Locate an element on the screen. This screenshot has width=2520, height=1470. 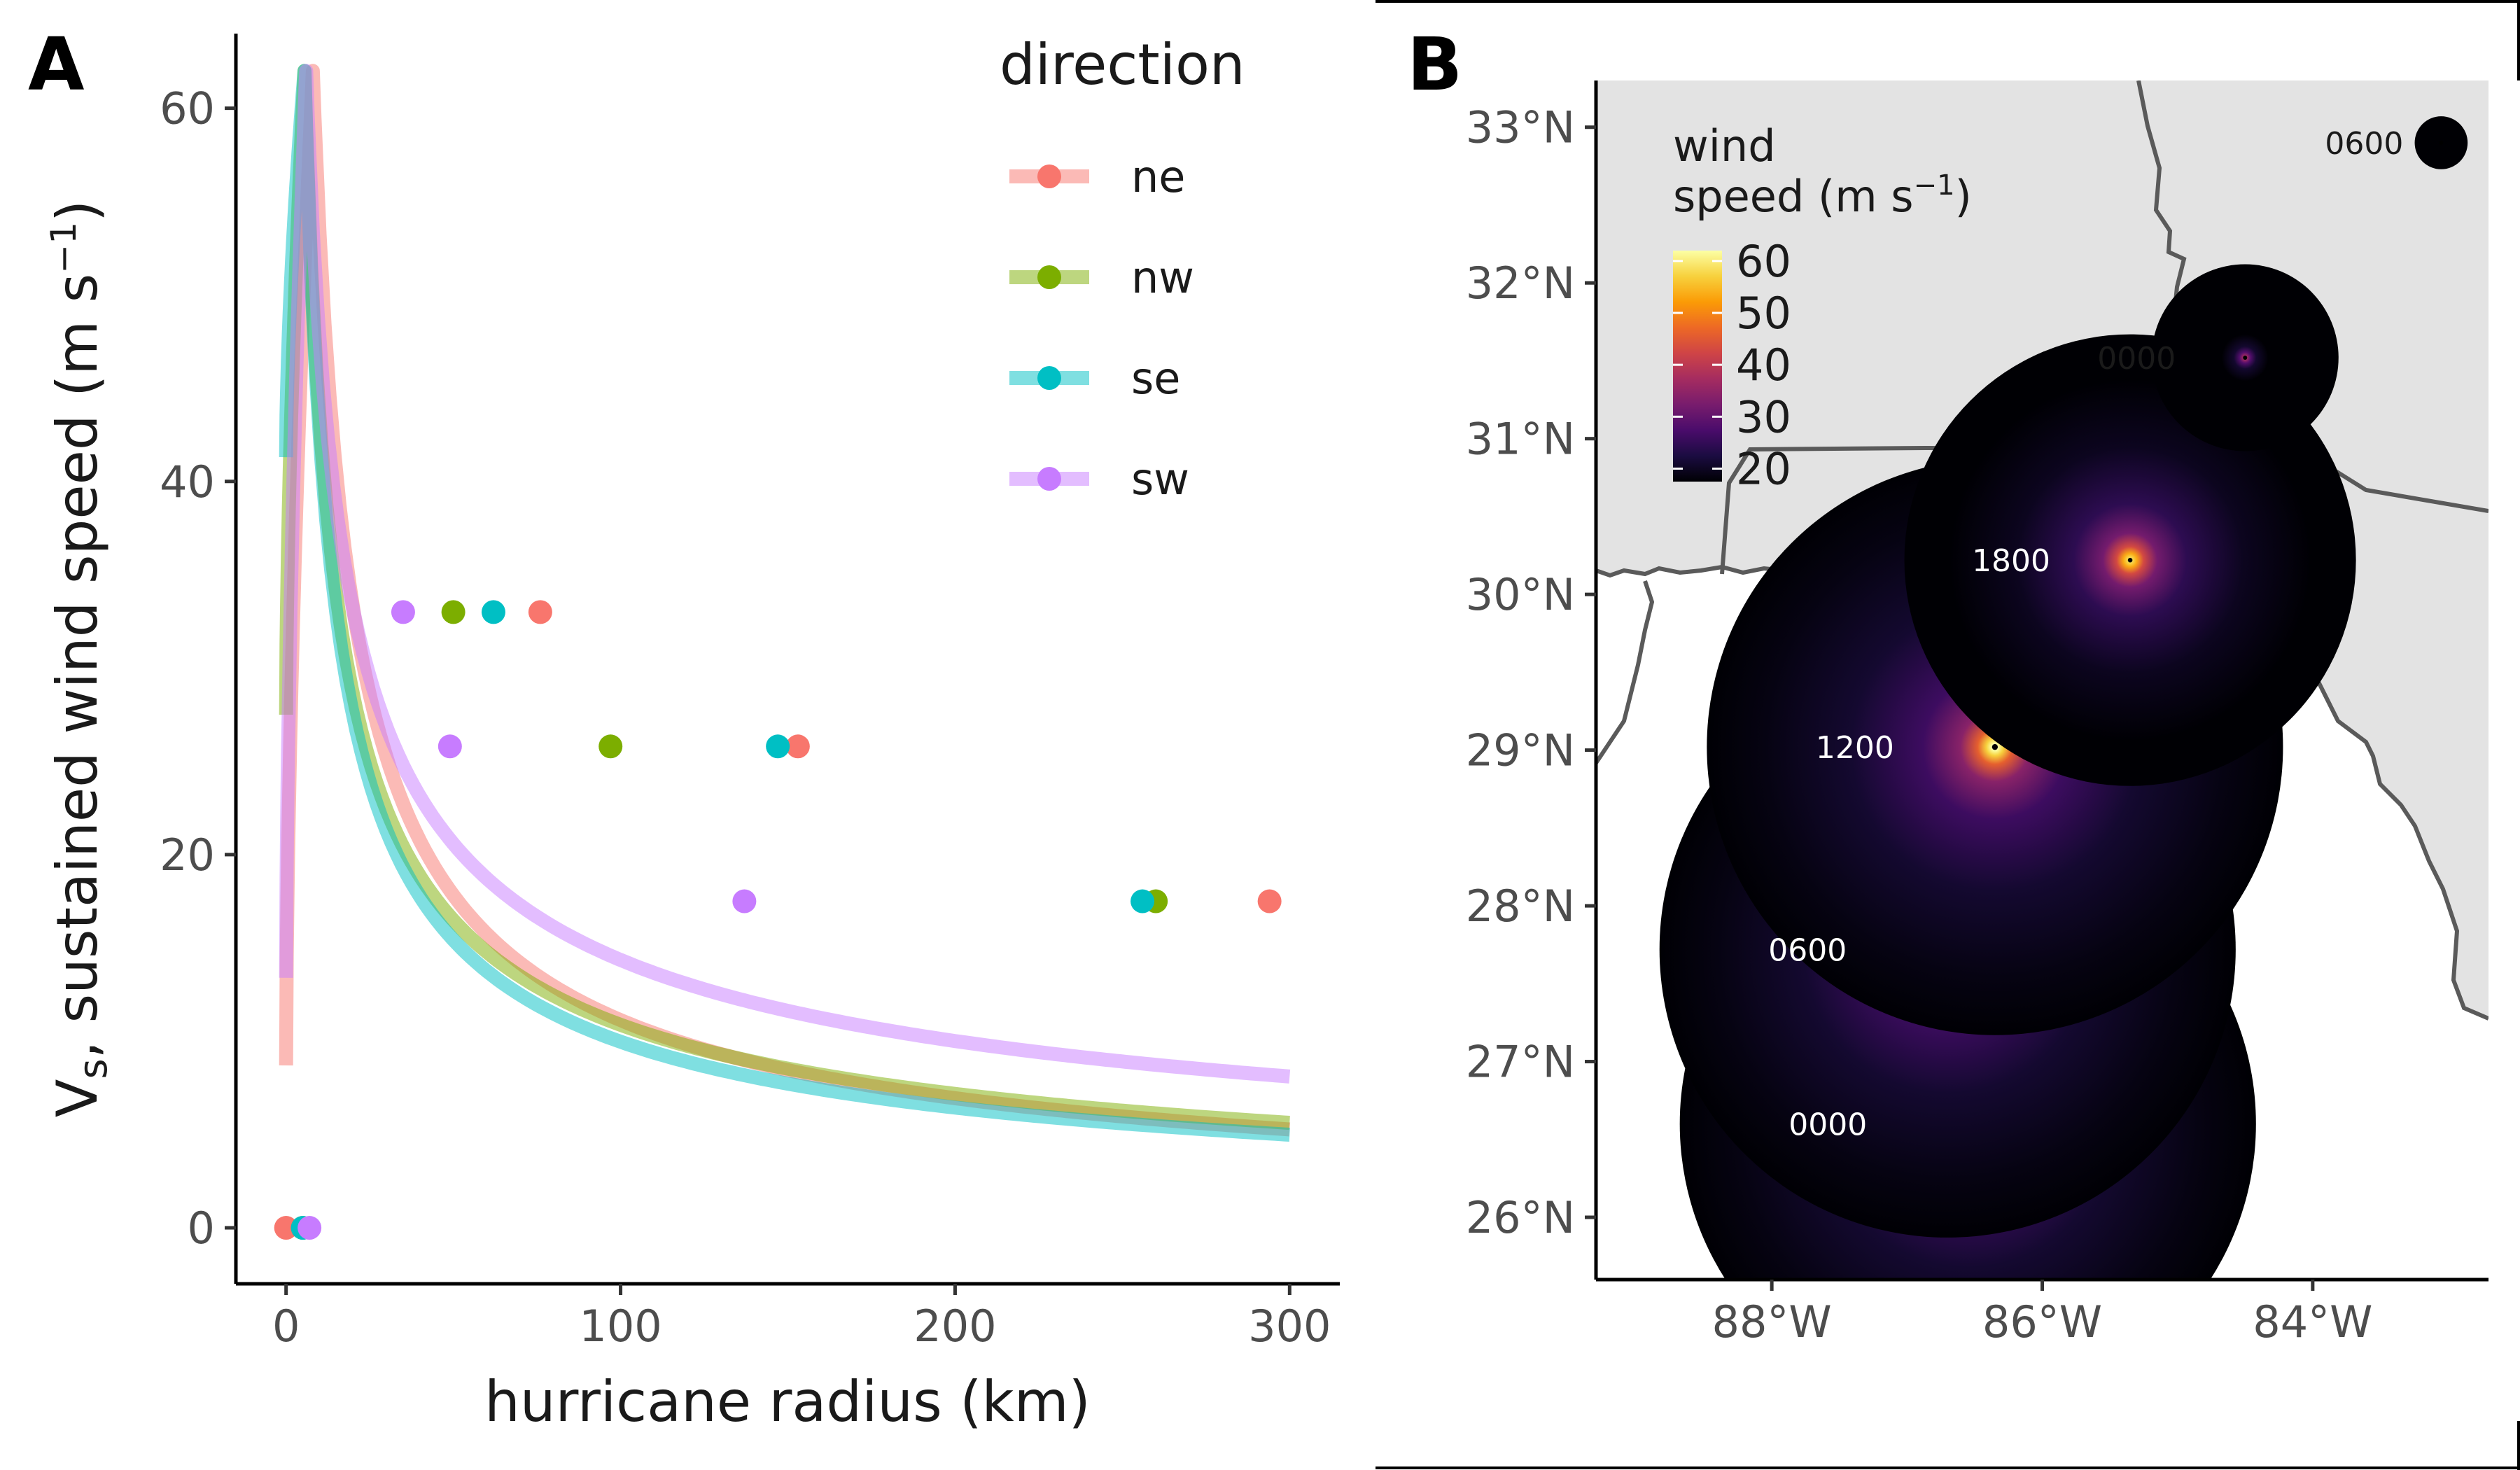
panel-a-y-axis-title: Vs, sustained wind speed (m s−1) is located at coordinates (79, 658).